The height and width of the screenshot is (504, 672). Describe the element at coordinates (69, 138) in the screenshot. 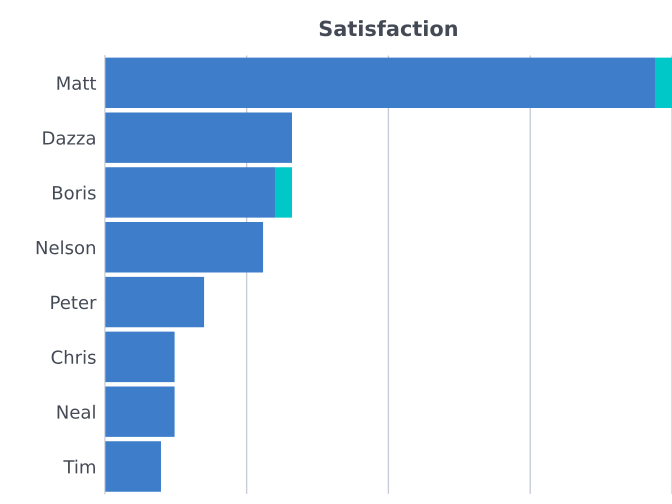

I see `y-tick-label: Dazza` at that location.